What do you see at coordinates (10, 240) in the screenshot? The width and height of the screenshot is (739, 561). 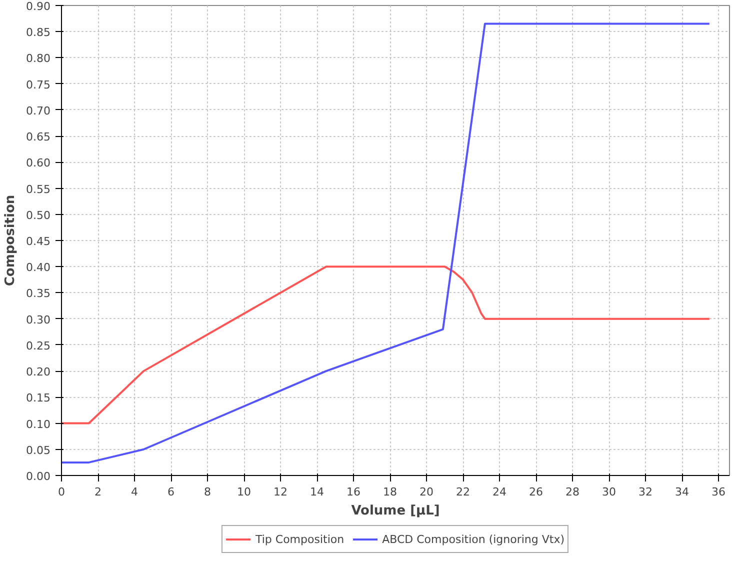 I see `y-axis-title: Composition` at bounding box center [10, 240].